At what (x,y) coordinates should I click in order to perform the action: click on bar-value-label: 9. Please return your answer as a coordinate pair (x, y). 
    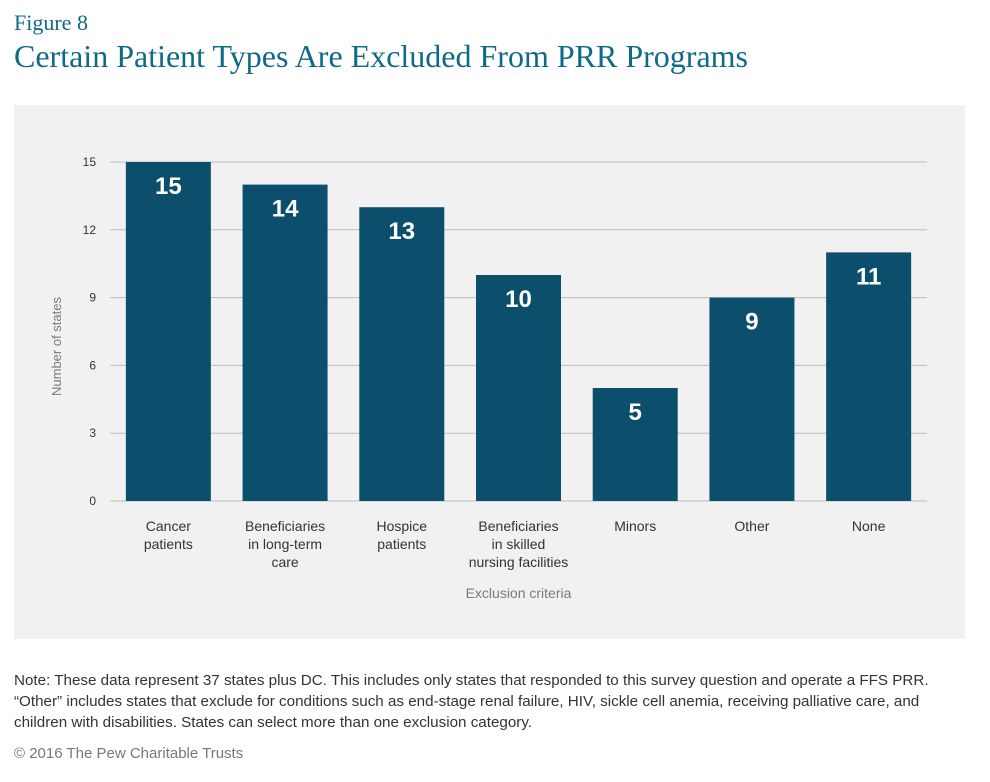
    Looking at the image, I should click on (751, 322).